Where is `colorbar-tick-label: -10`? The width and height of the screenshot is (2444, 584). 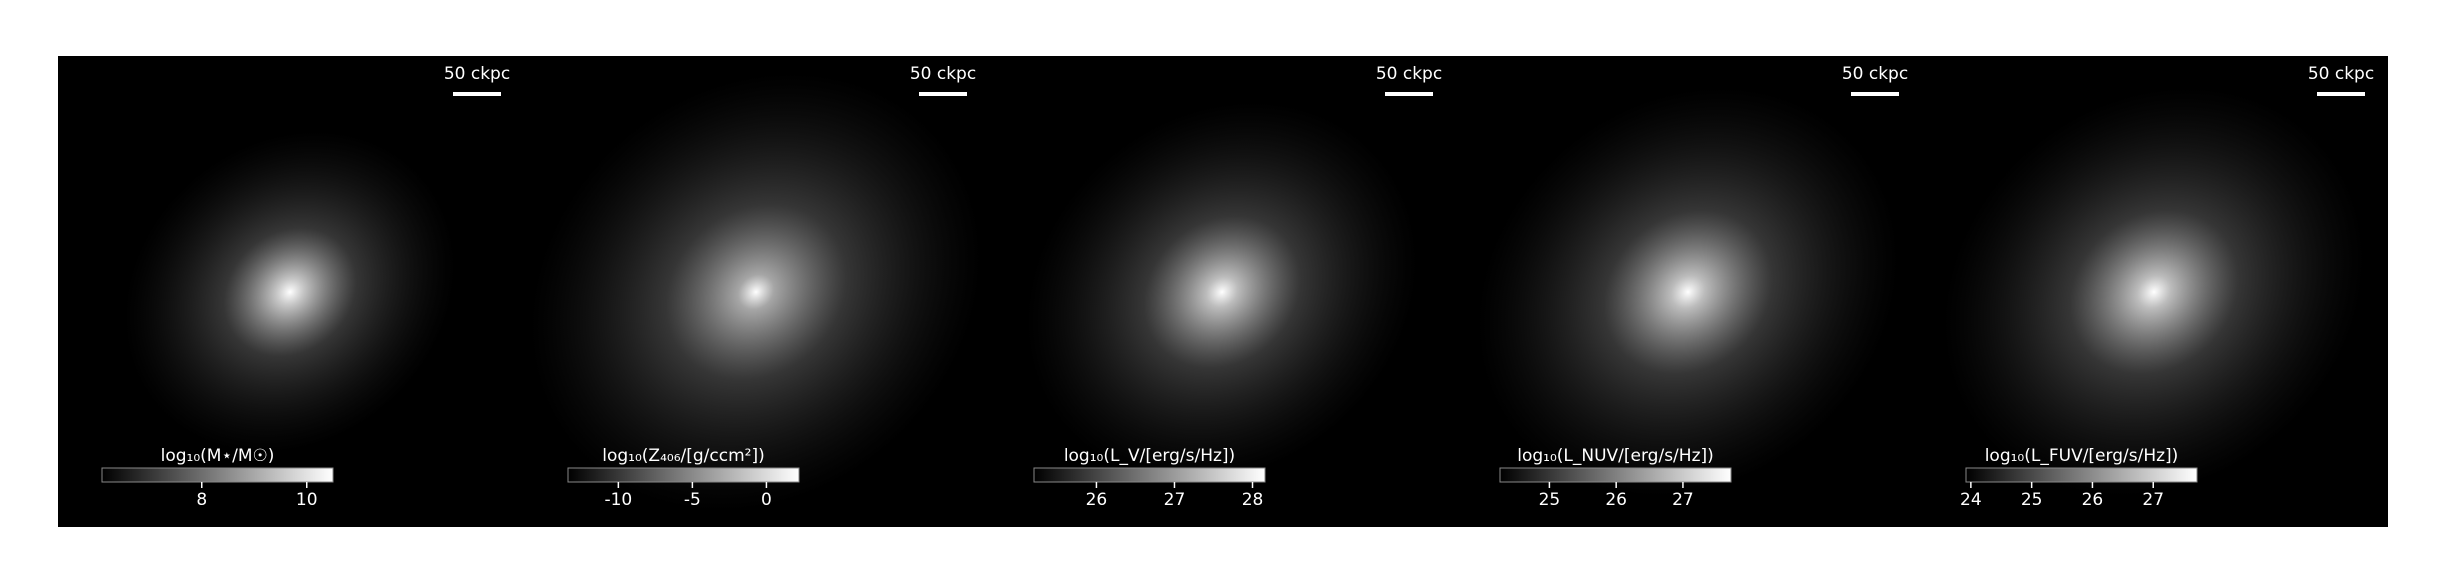
colorbar-tick-label: -10 is located at coordinates (618, 500).